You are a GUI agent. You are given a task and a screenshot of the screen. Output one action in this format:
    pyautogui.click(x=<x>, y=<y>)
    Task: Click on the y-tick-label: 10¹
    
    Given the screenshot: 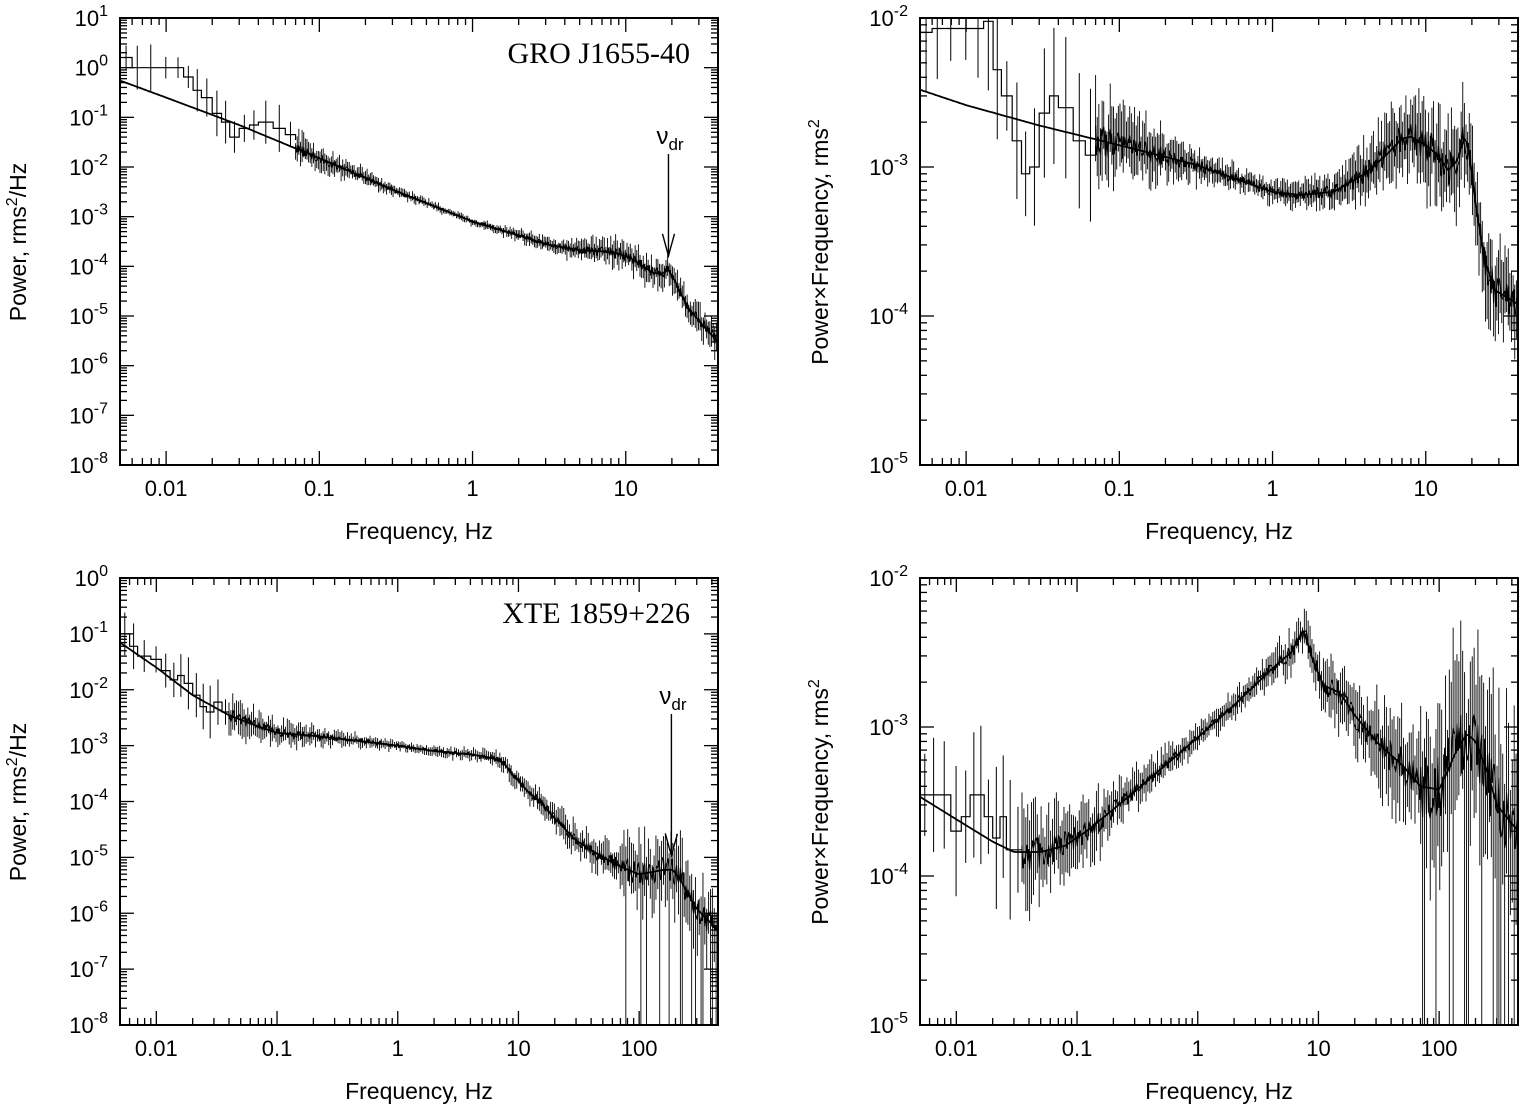 What is the action you would take?
    pyautogui.click(x=91, y=17)
    